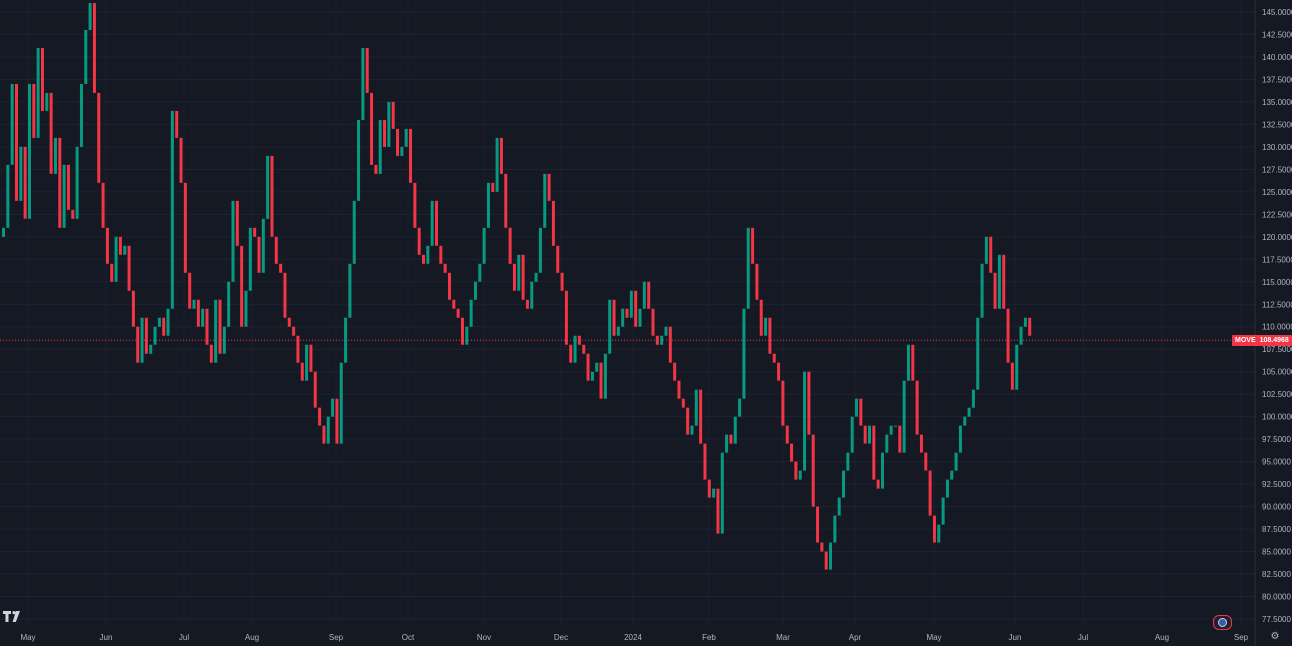 This screenshot has width=1292, height=646. Describe the element at coordinates (1222, 622) in the screenshot. I see `us-flag-icon` at that location.